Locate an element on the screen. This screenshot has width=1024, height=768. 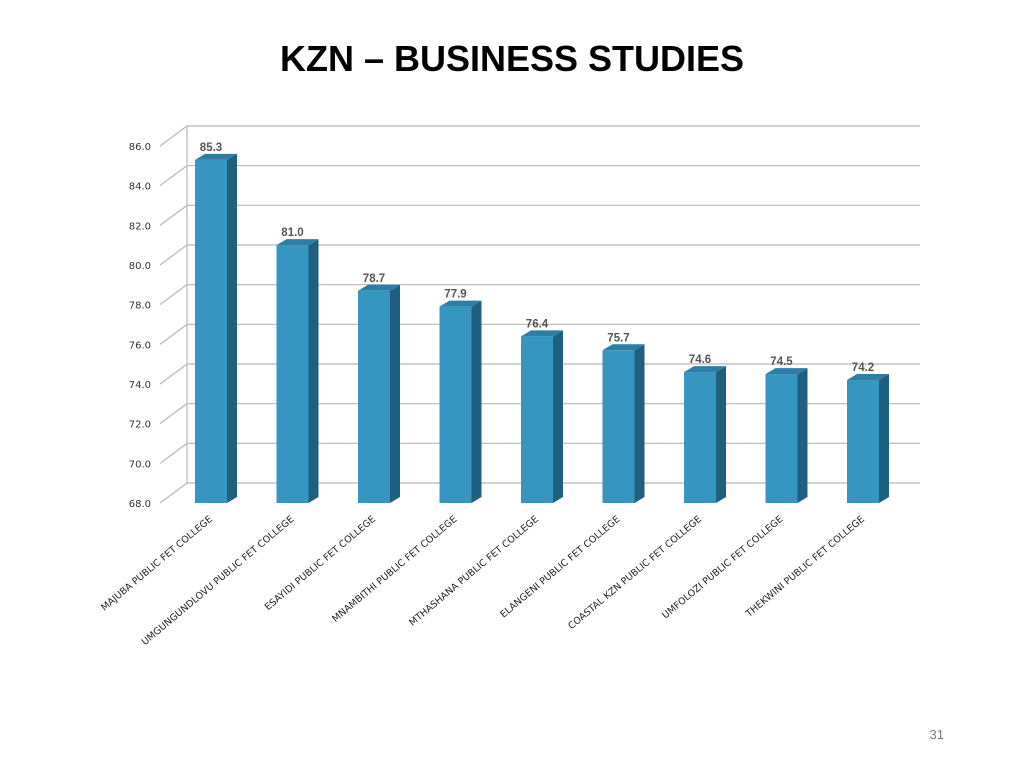
y-tick-label: 78.0 is located at coordinates (140, 306).